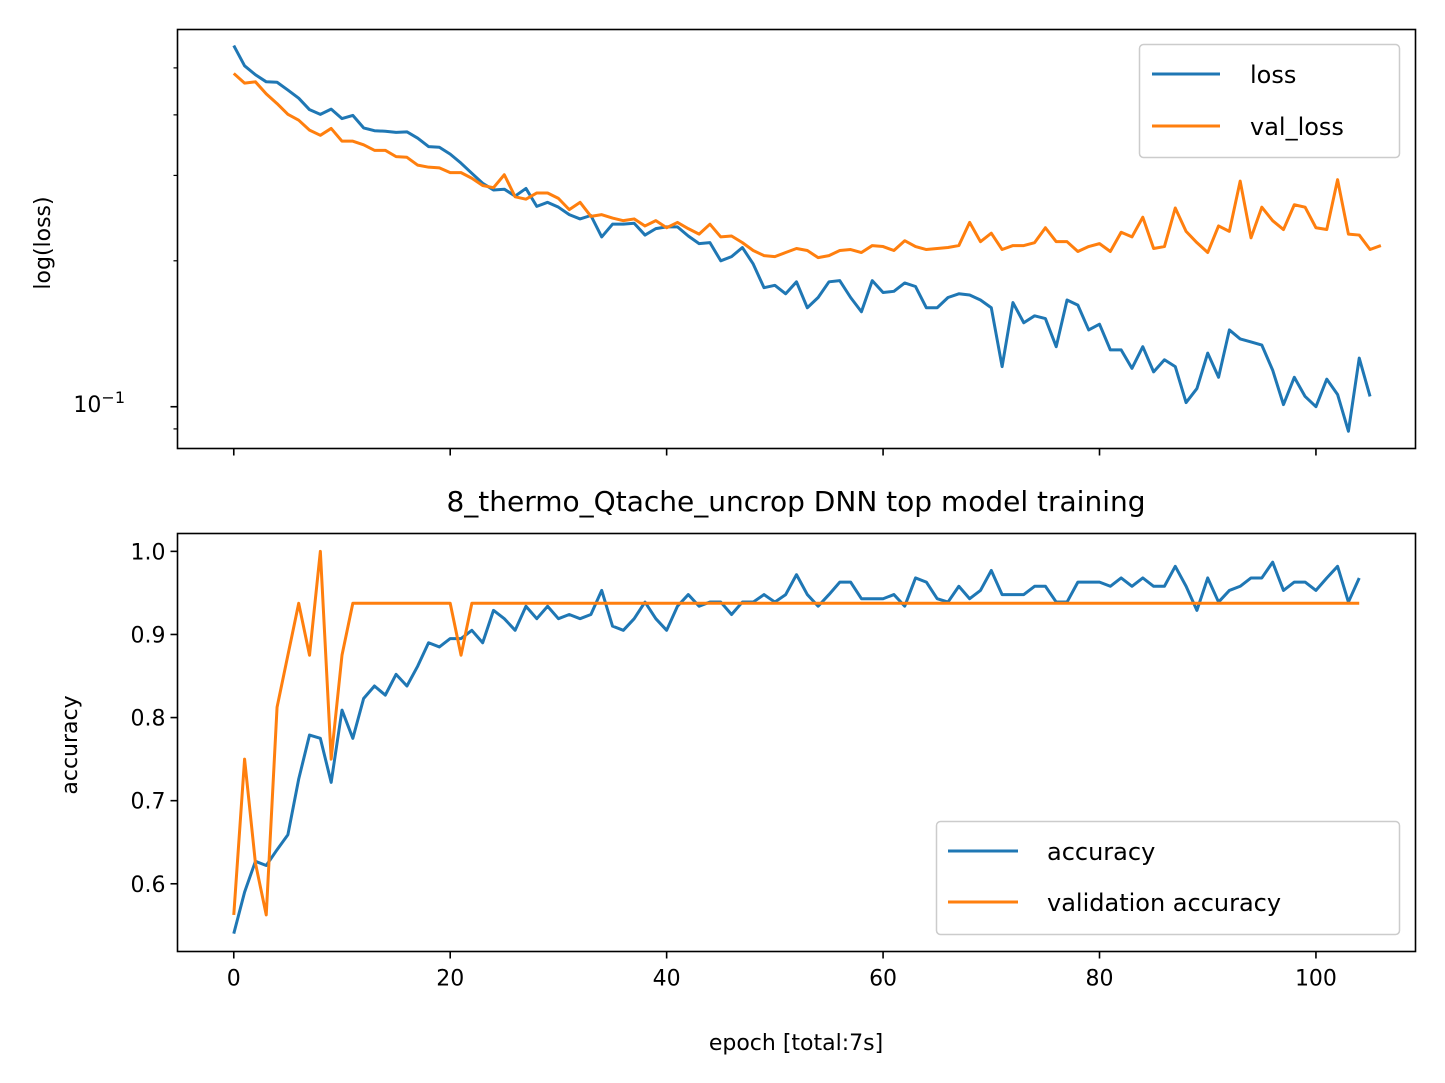 The width and height of the screenshot is (1445, 1083). What do you see at coordinates (667, 979) in the screenshot?
I see `x-tick-label-40: 40` at bounding box center [667, 979].